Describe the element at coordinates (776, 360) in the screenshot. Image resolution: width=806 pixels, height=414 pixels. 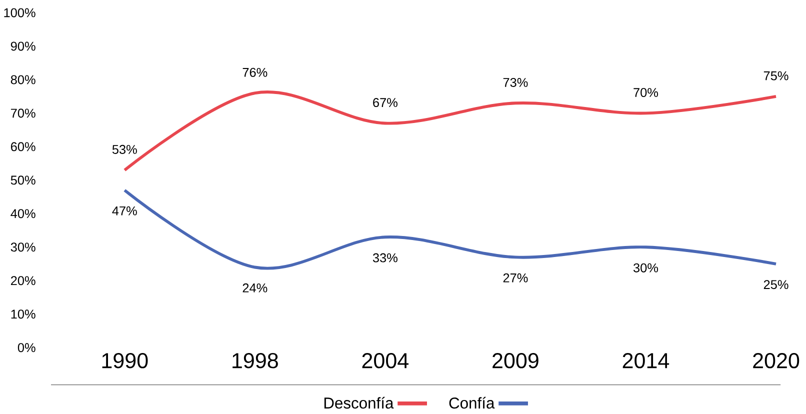
I see `x-tick-label: 2020` at that location.